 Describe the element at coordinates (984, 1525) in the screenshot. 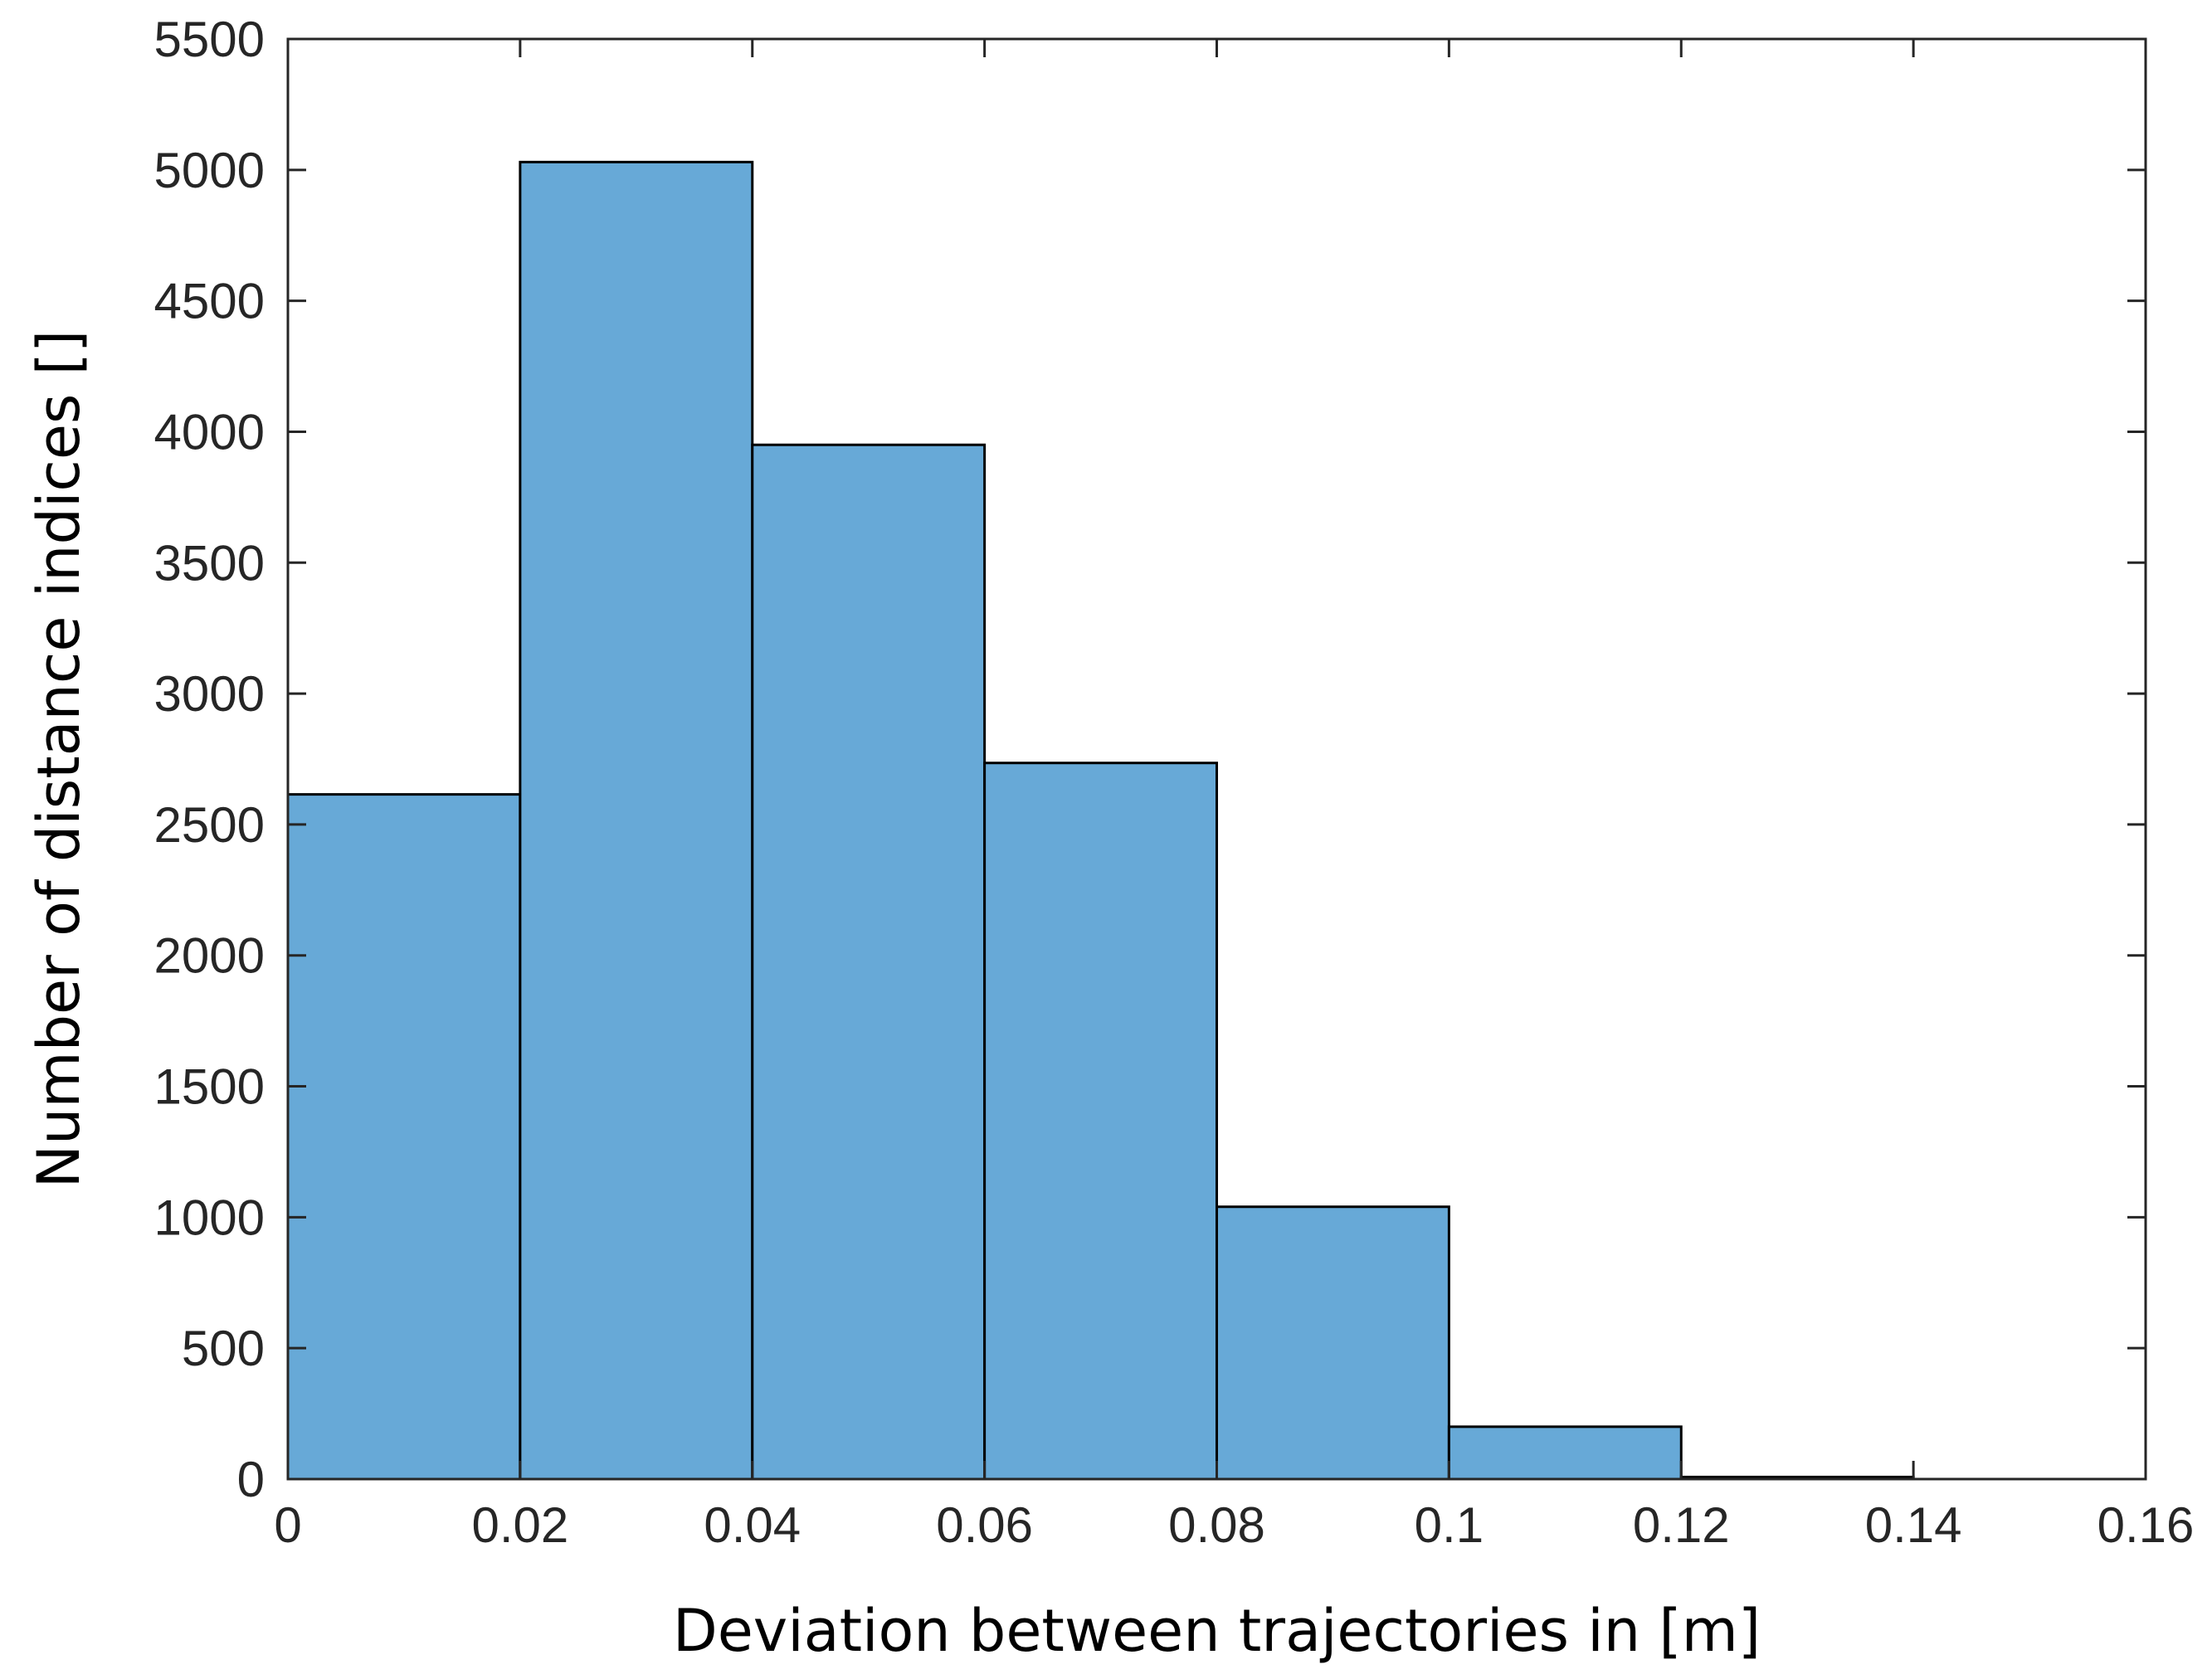

I see `x-tick-label-3: 0.06` at that location.